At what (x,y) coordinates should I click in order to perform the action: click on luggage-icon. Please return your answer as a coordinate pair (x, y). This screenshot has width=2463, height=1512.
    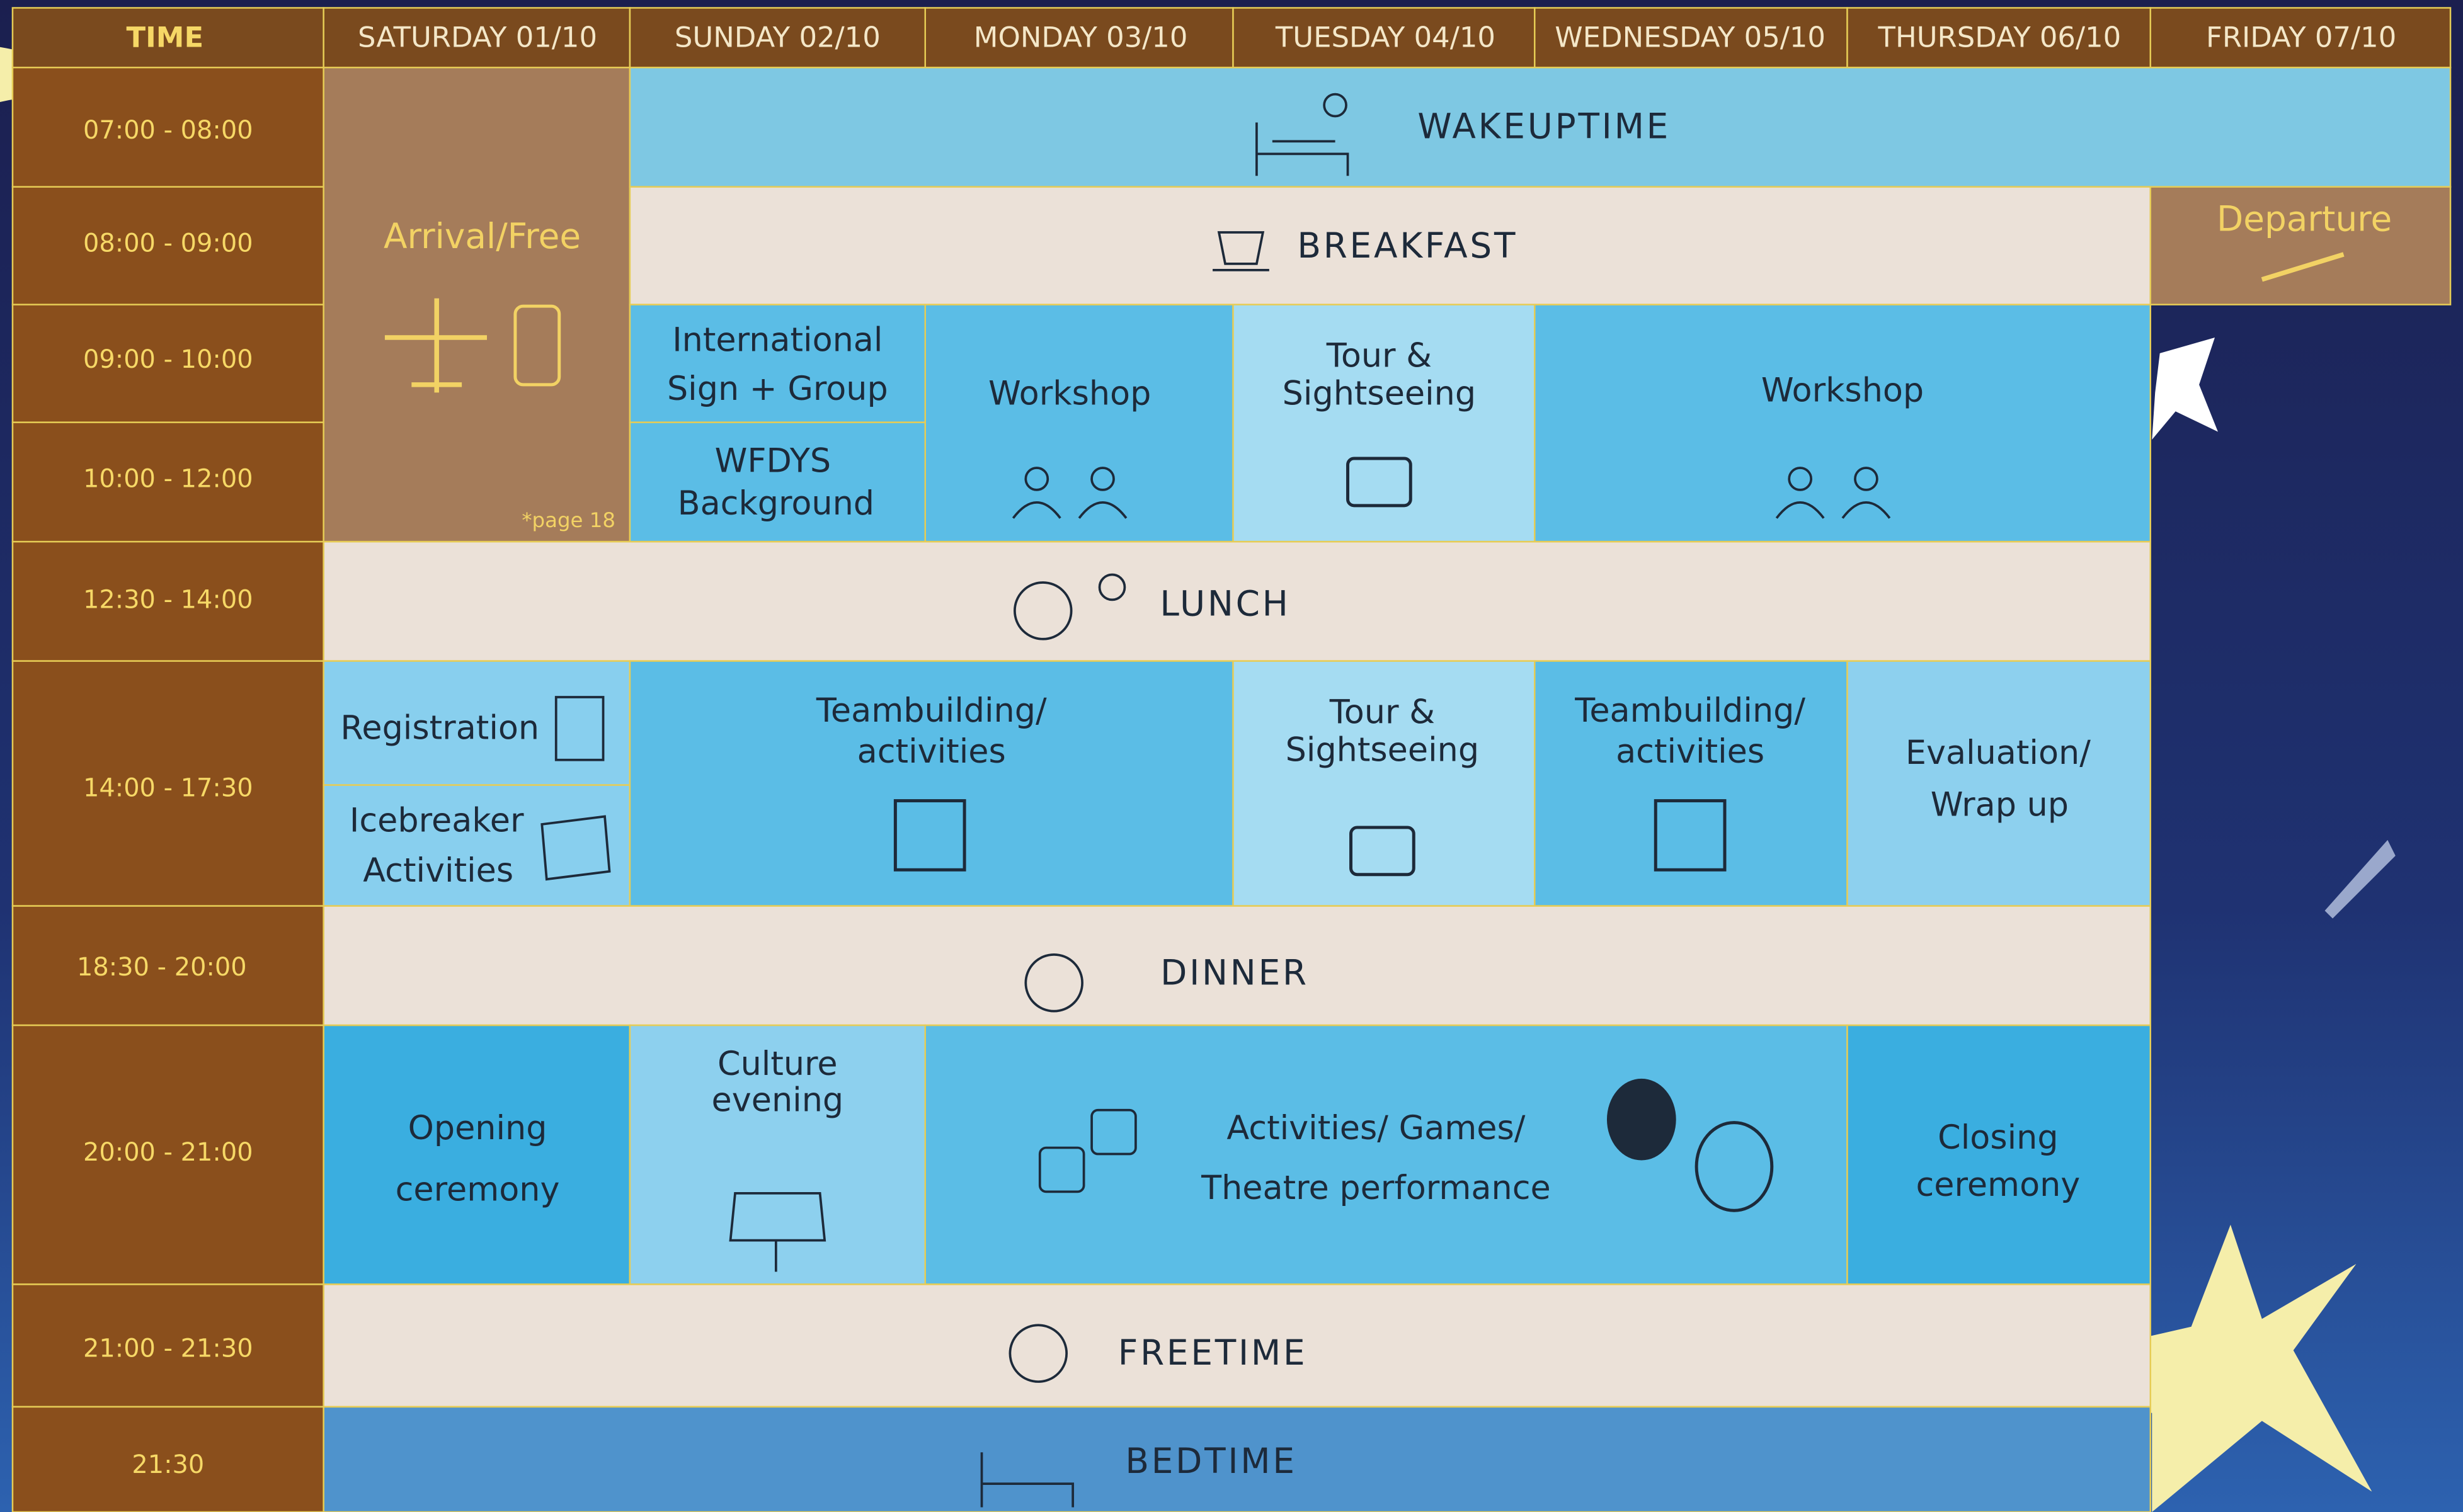
    Looking at the image, I should click on (537, 345).